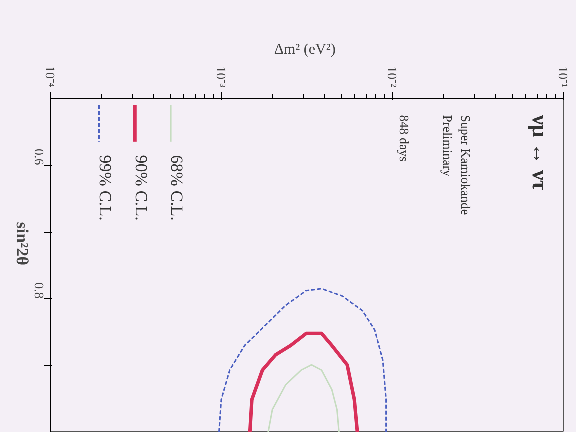  Describe the element at coordinates (39, 157) in the screenshot. I see `y-tick-label: 0.6` at that location.